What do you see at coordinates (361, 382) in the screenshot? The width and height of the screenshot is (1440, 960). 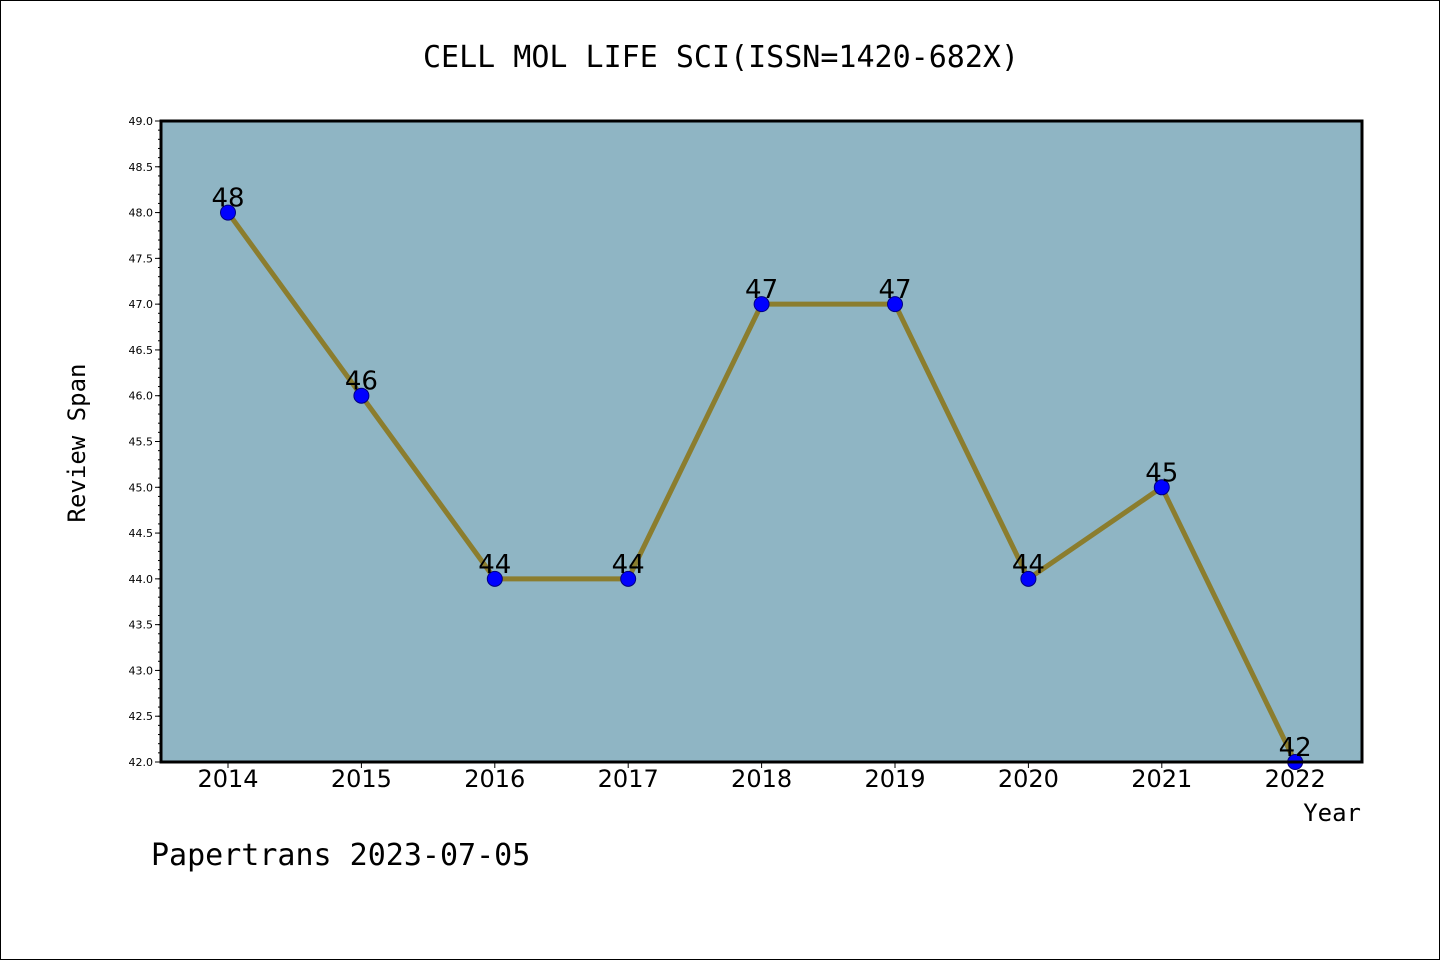 I see `data-label: 46` at bounding box center [361, 382].